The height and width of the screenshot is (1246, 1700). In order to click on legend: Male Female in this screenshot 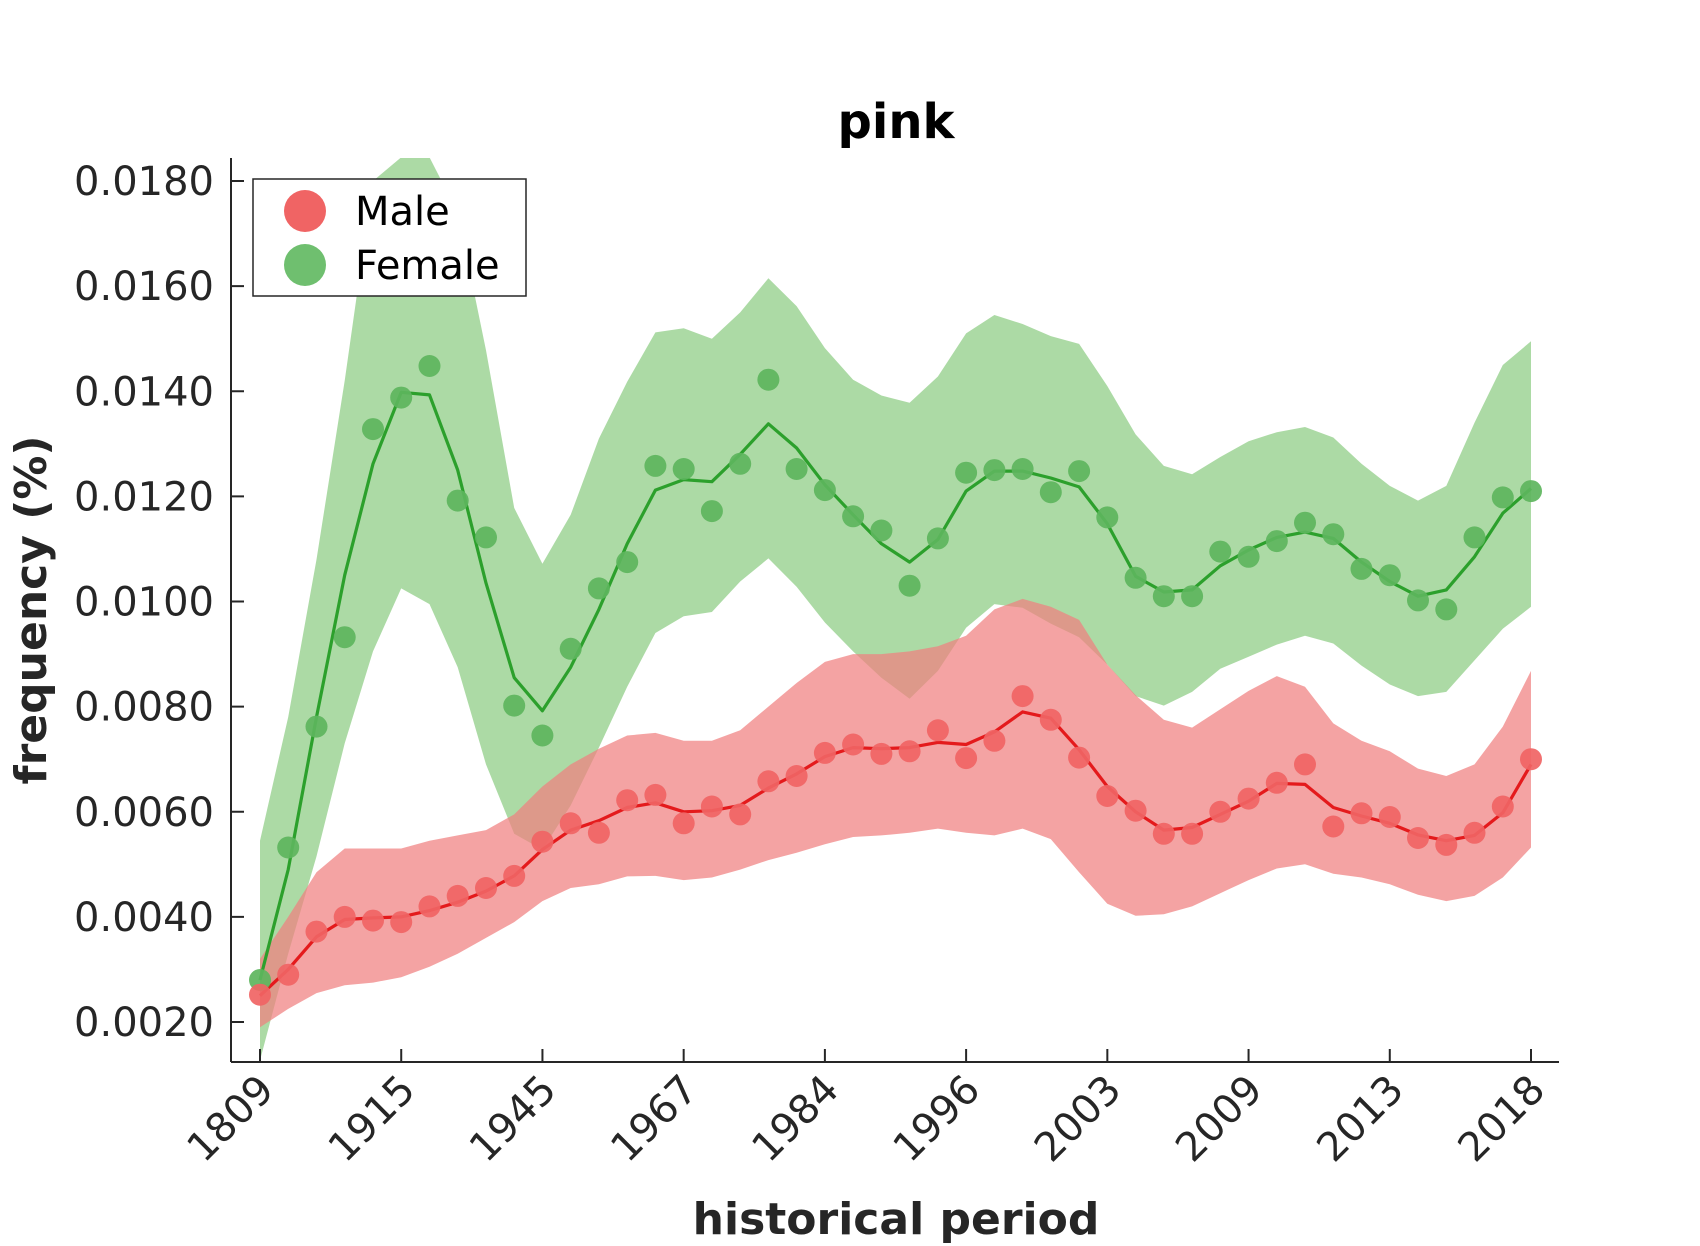, I will do `click(389, 237)`.